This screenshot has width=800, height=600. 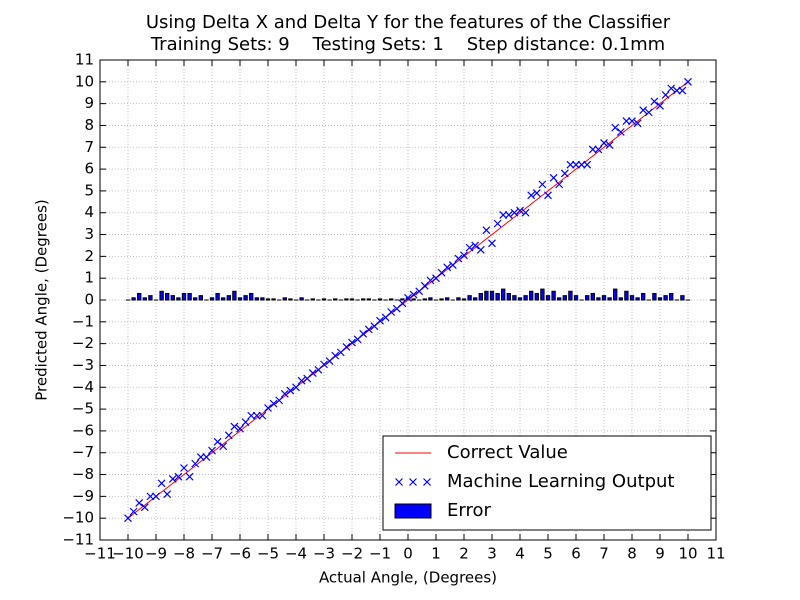 What do you see at coordinates (520, 554) in the screenshot?
I see `x-tick-label: 4` at bounding box center [520, 554].